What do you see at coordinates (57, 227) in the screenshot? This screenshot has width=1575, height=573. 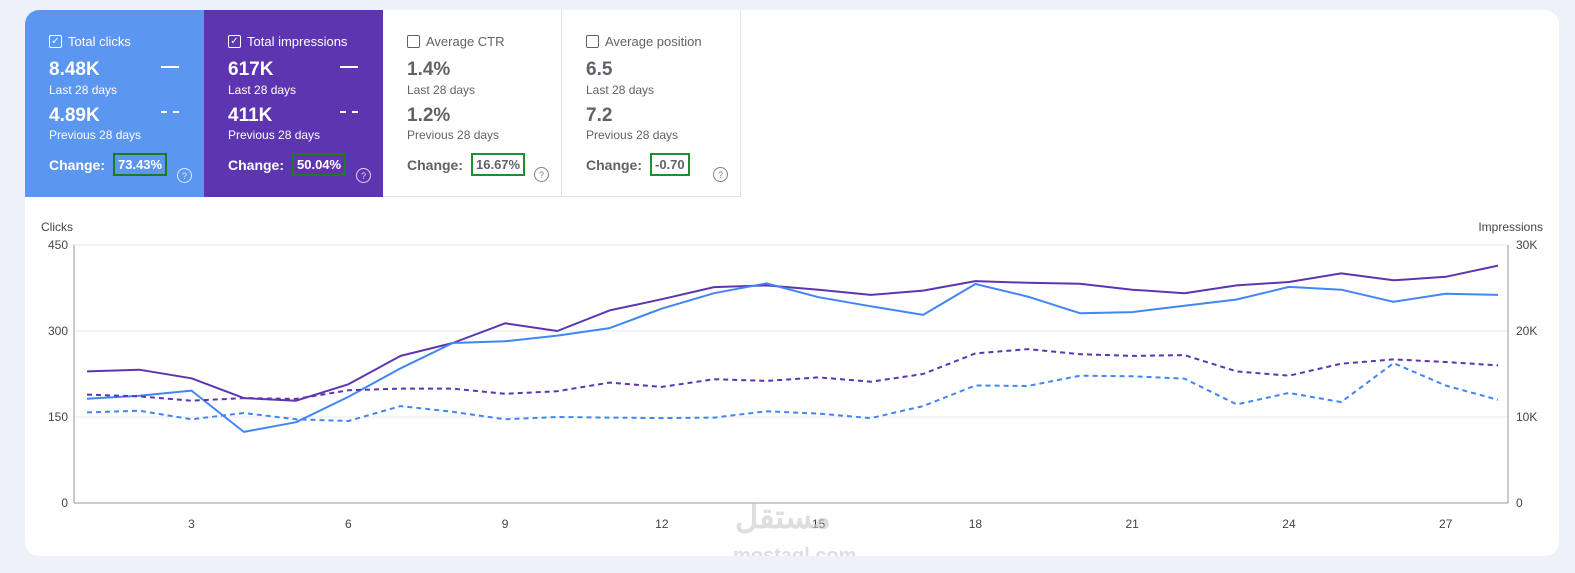 I see `y-axis-left-title: Clicks` at bounding box center [57, 227].